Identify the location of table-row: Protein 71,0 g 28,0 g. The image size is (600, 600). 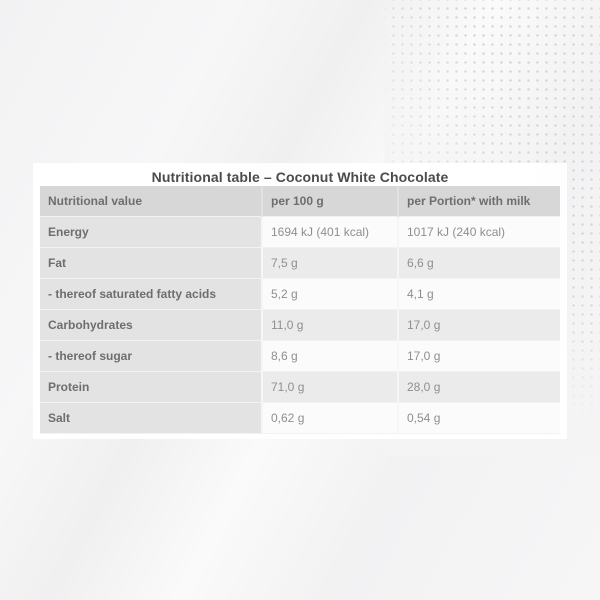
(300, 387).